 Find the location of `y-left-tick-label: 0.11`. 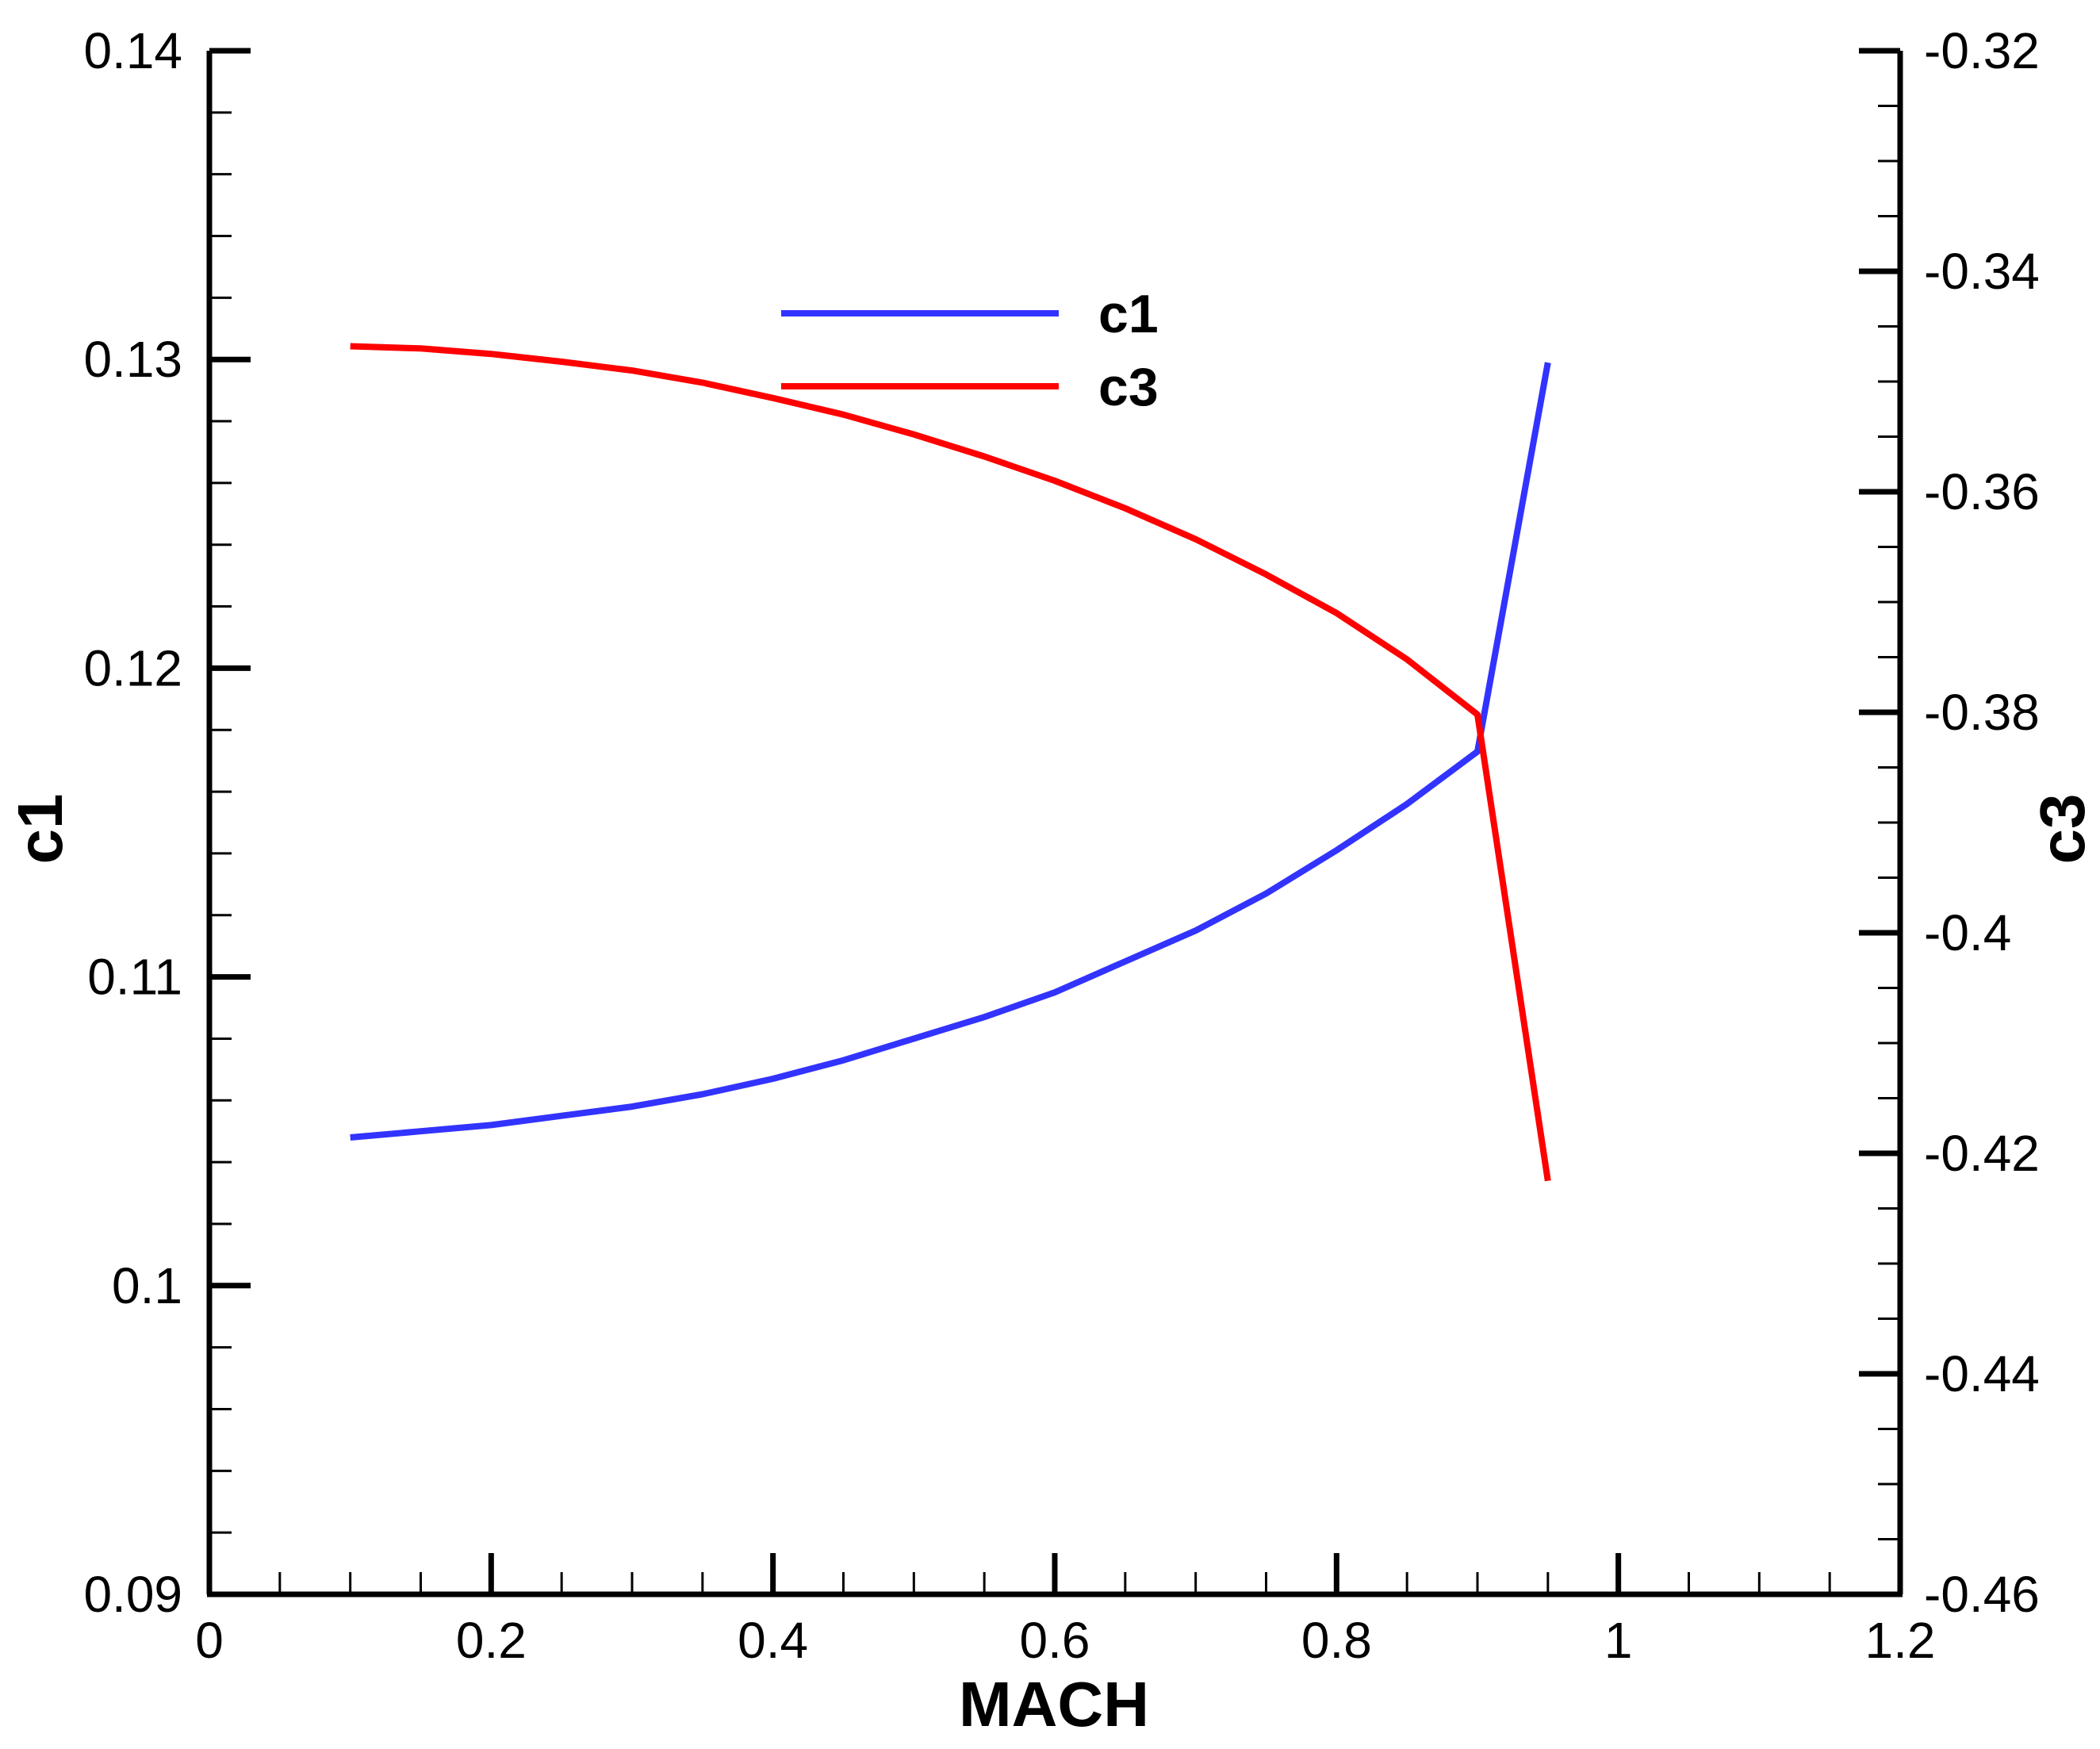

y-left-tick-label: 0.11 is located at coordinates (134, 978).